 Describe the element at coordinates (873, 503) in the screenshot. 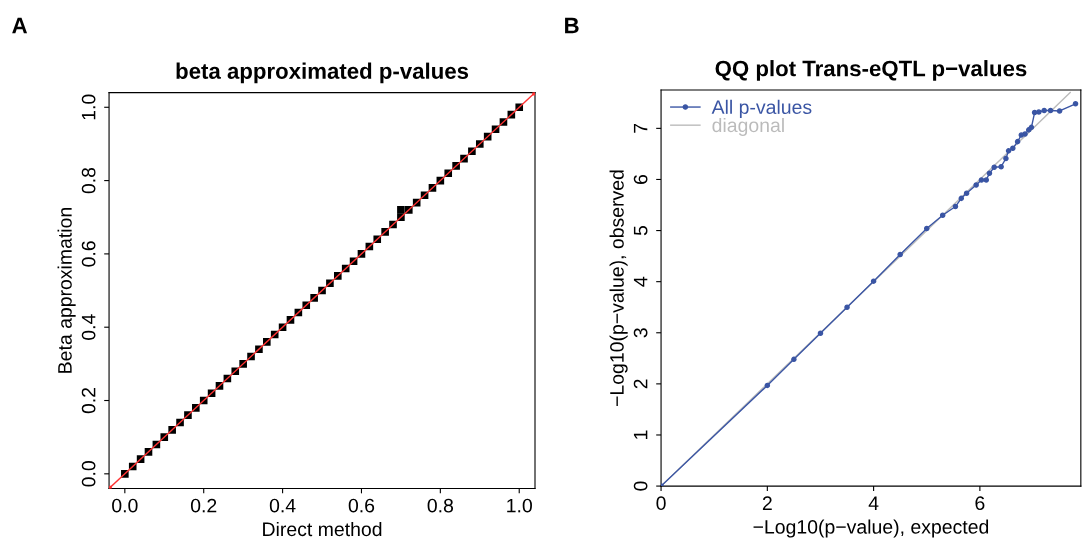

I see `x-tick-label: 4` at that location.